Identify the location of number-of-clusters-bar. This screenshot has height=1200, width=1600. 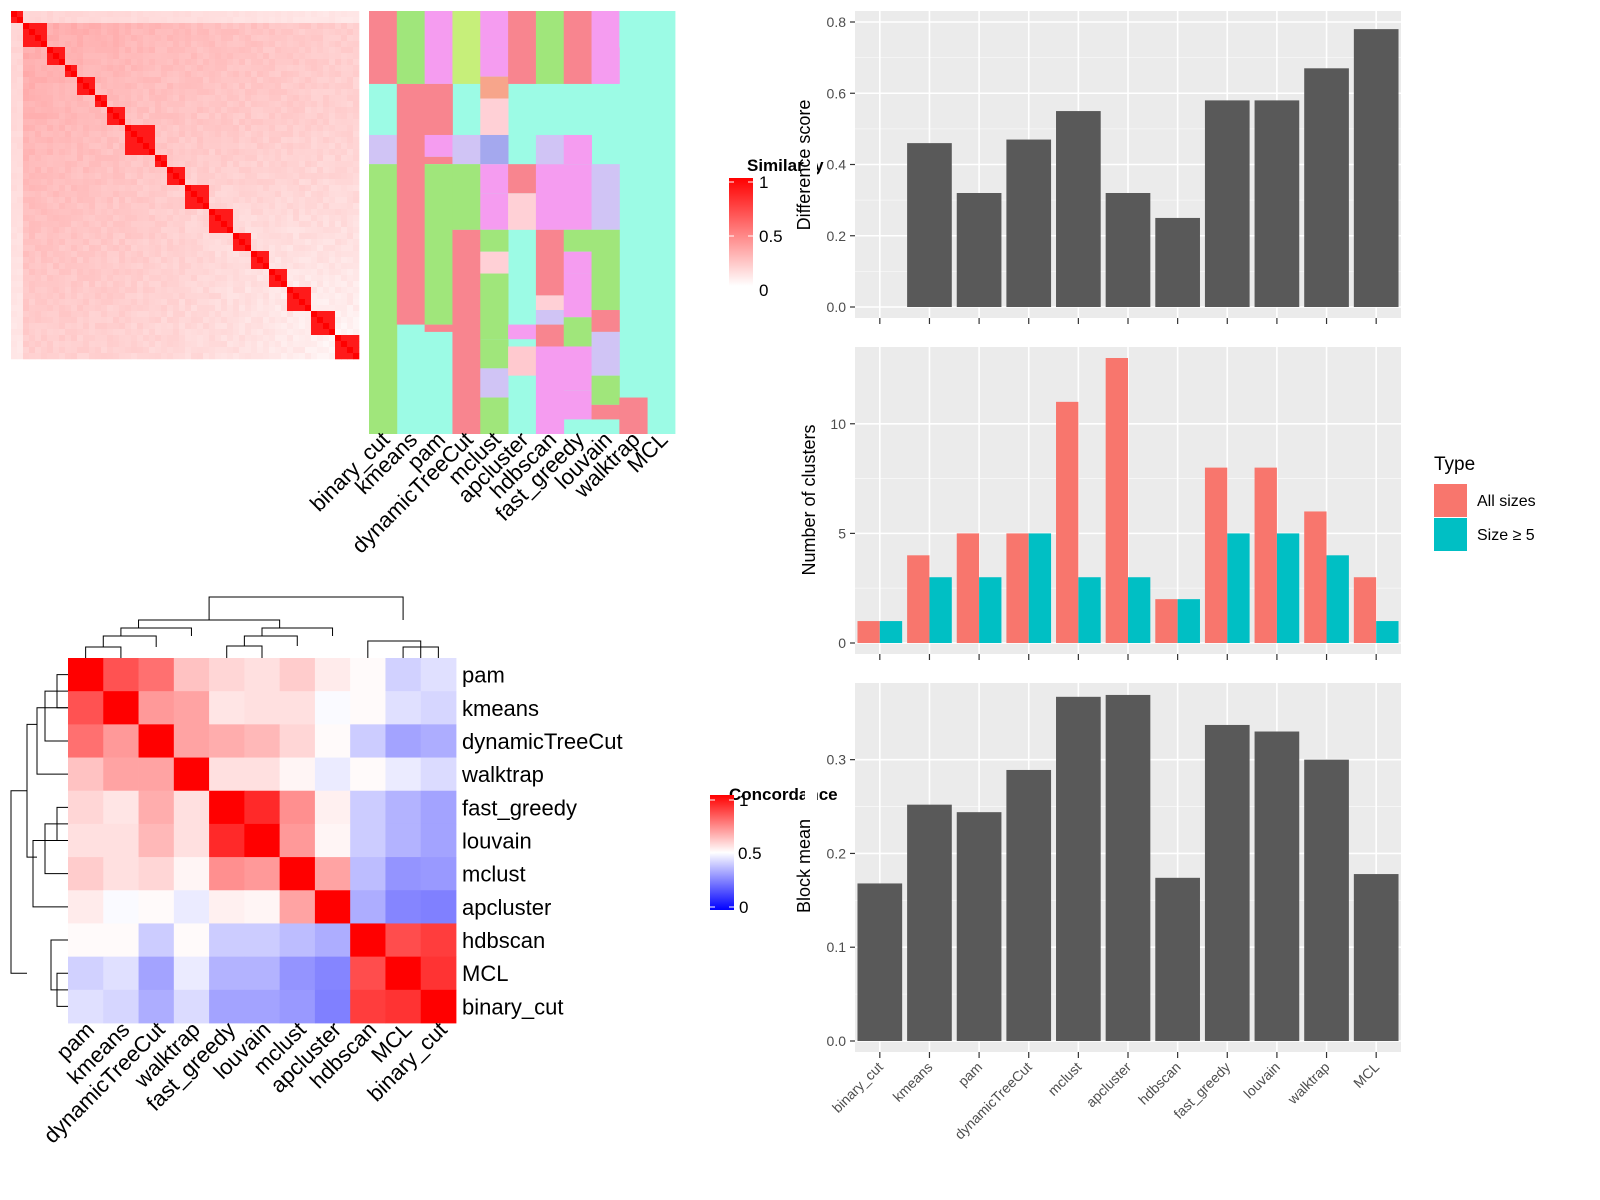
(1188, 621).